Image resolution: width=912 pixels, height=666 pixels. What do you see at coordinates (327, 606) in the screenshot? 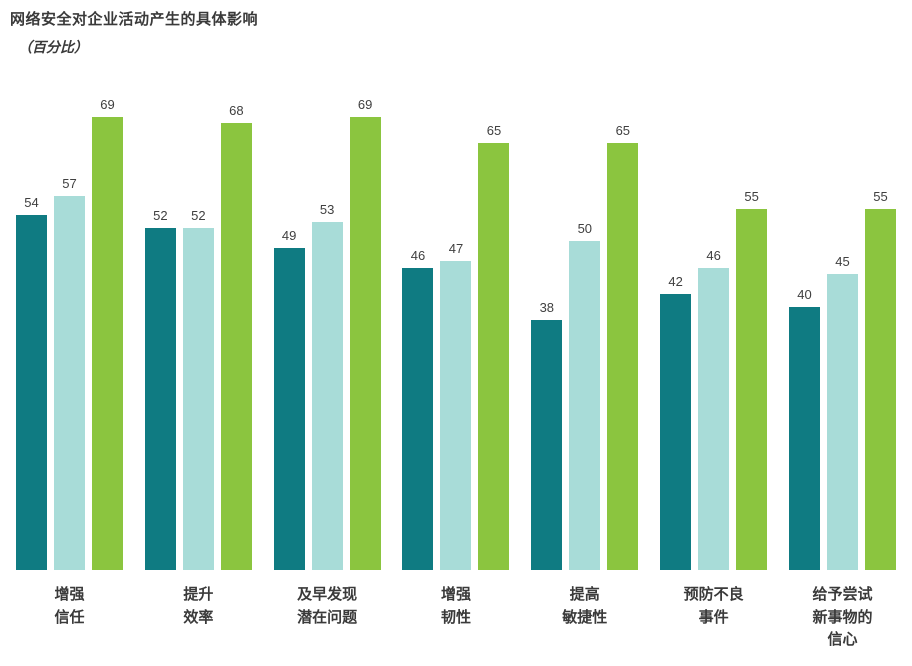
I see `category-label: 及早发现 潜在问题` at bounding box center [327, 606].